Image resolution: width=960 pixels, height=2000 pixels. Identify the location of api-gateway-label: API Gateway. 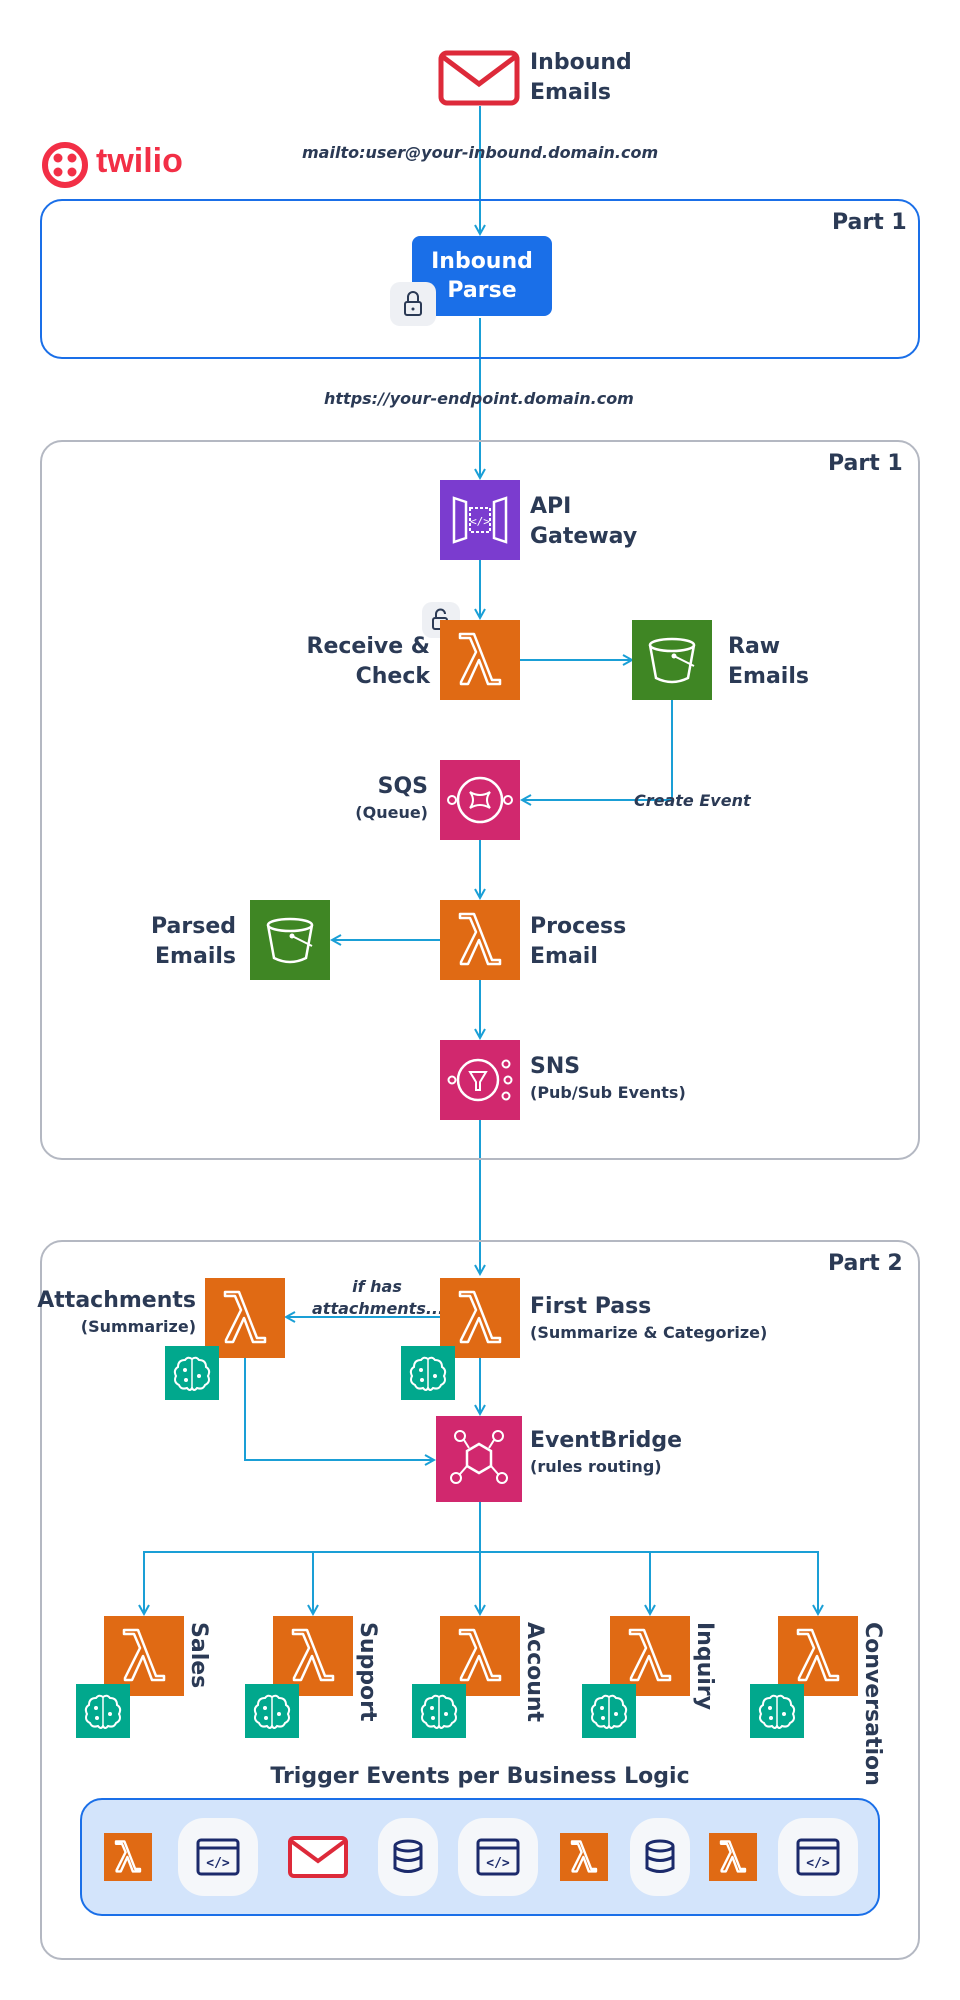
(584, 521).